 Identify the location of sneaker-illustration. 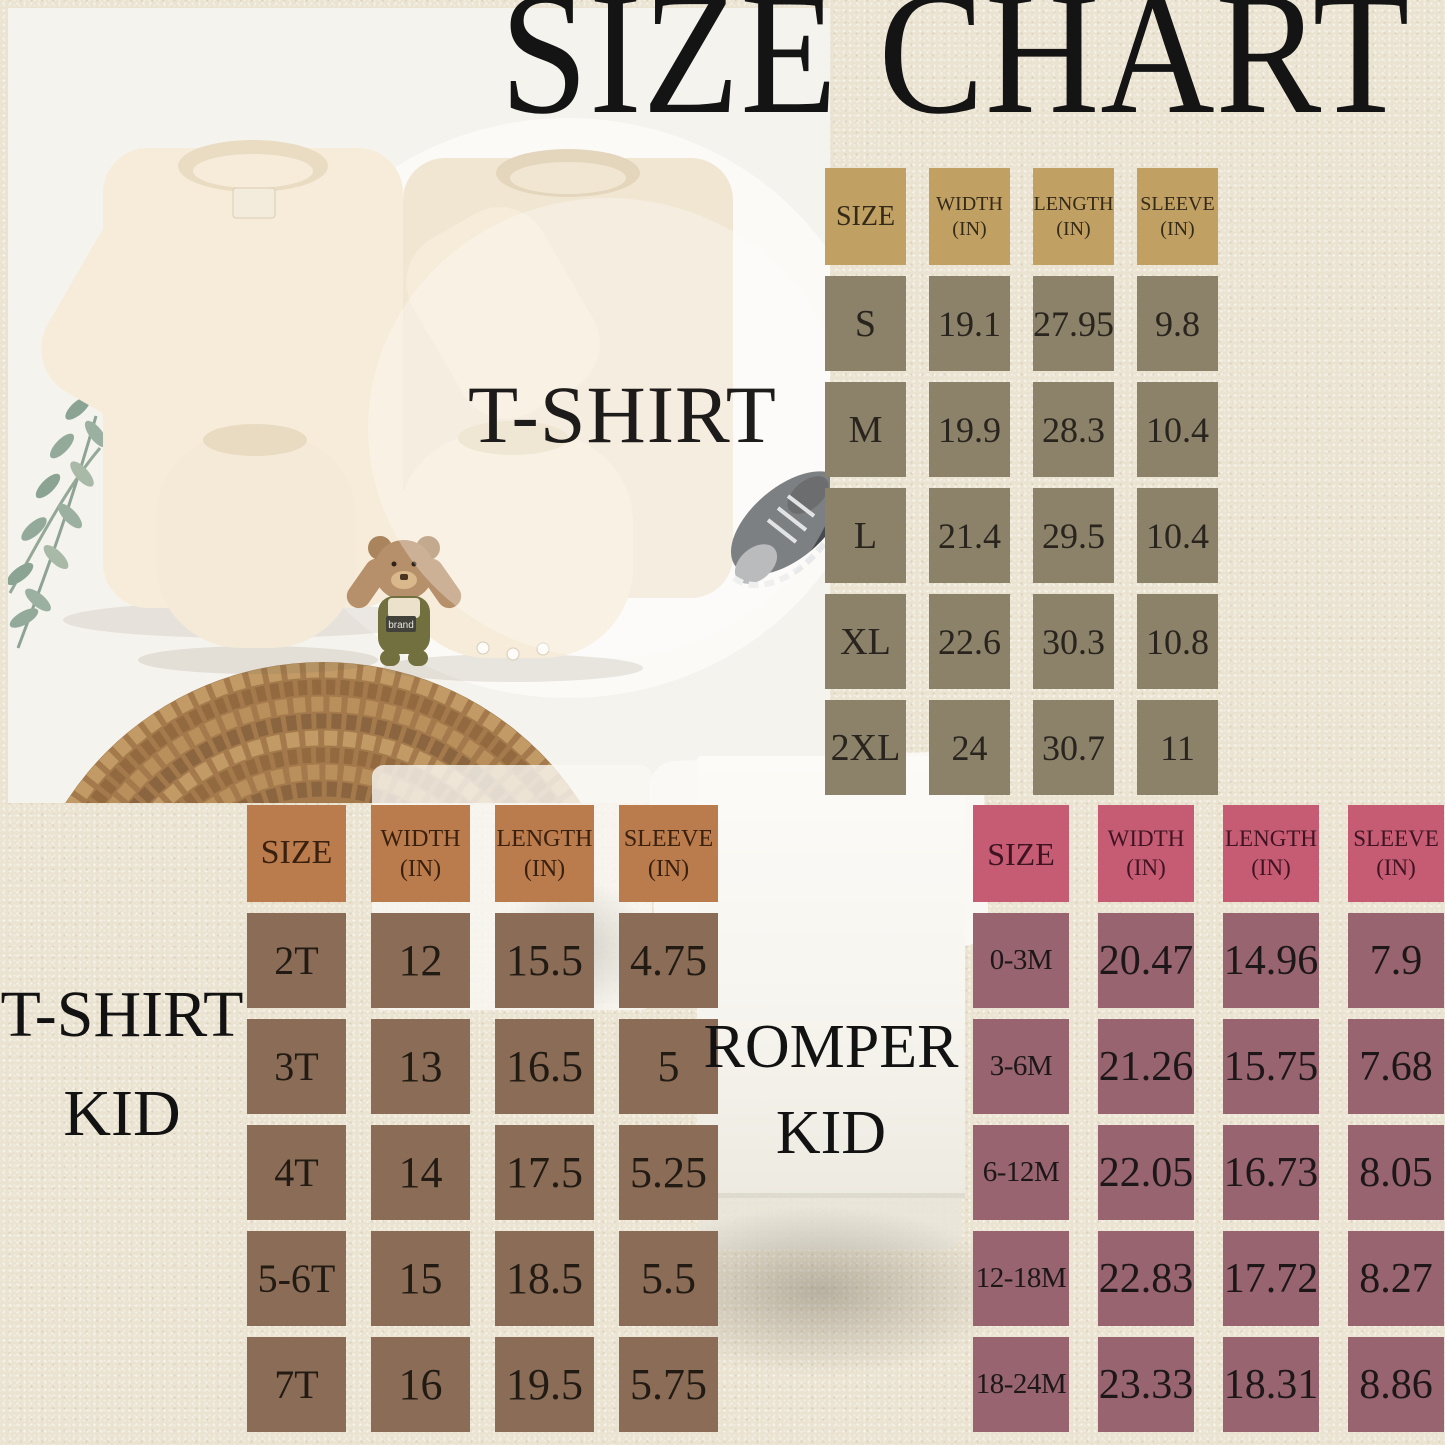
(780, 530).